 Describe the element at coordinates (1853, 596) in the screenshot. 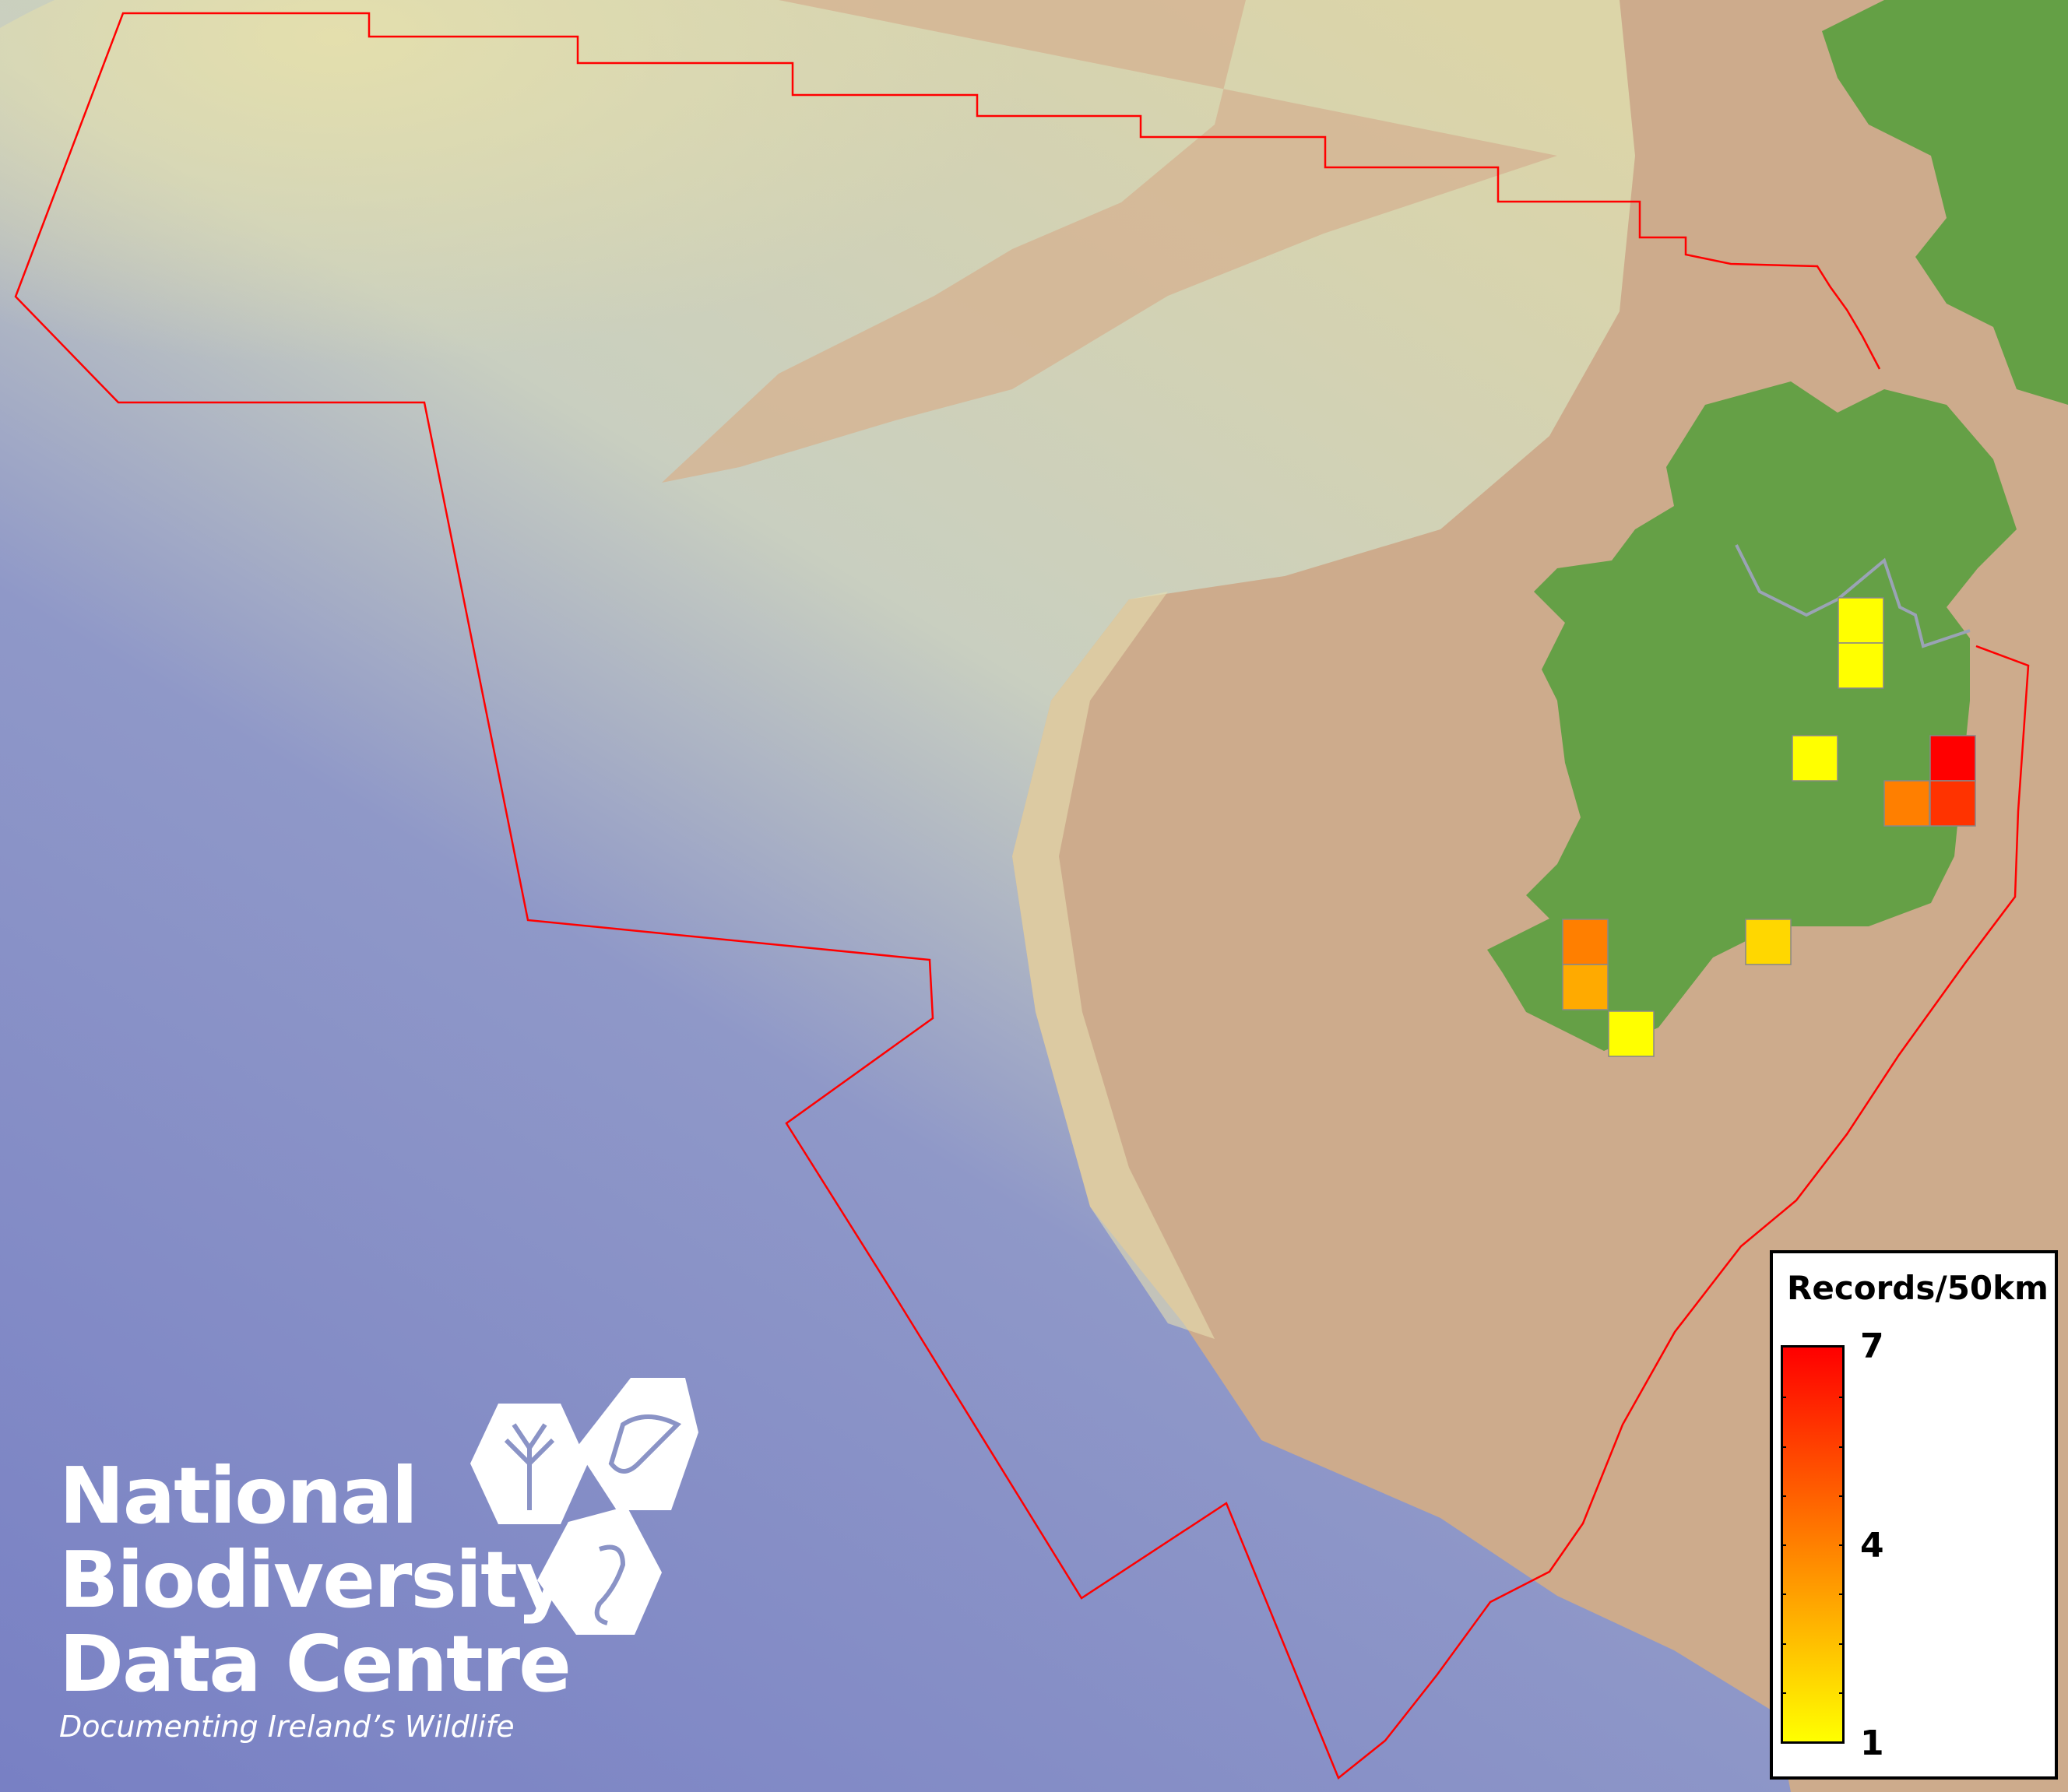

I see `northern-ireland-border` at that location.